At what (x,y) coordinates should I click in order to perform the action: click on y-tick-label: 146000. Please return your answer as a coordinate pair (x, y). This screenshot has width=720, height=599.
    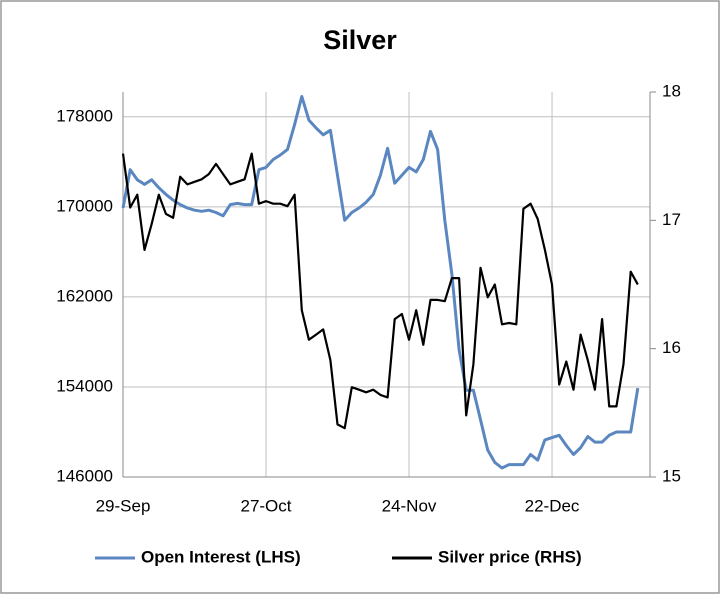
    Looking at the image, I should click on (84, 475).